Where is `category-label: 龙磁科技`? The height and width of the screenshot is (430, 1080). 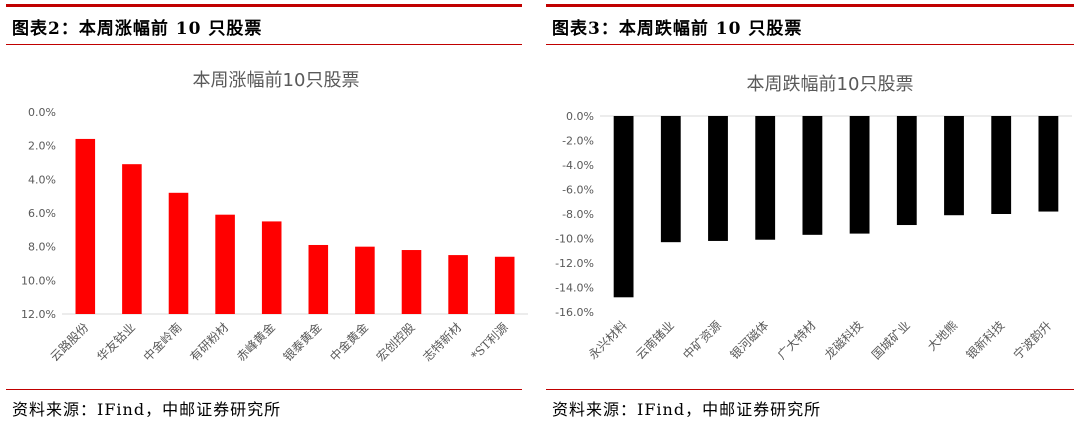
category-label: 龙磁科技 is located at coordinates (843, 340).